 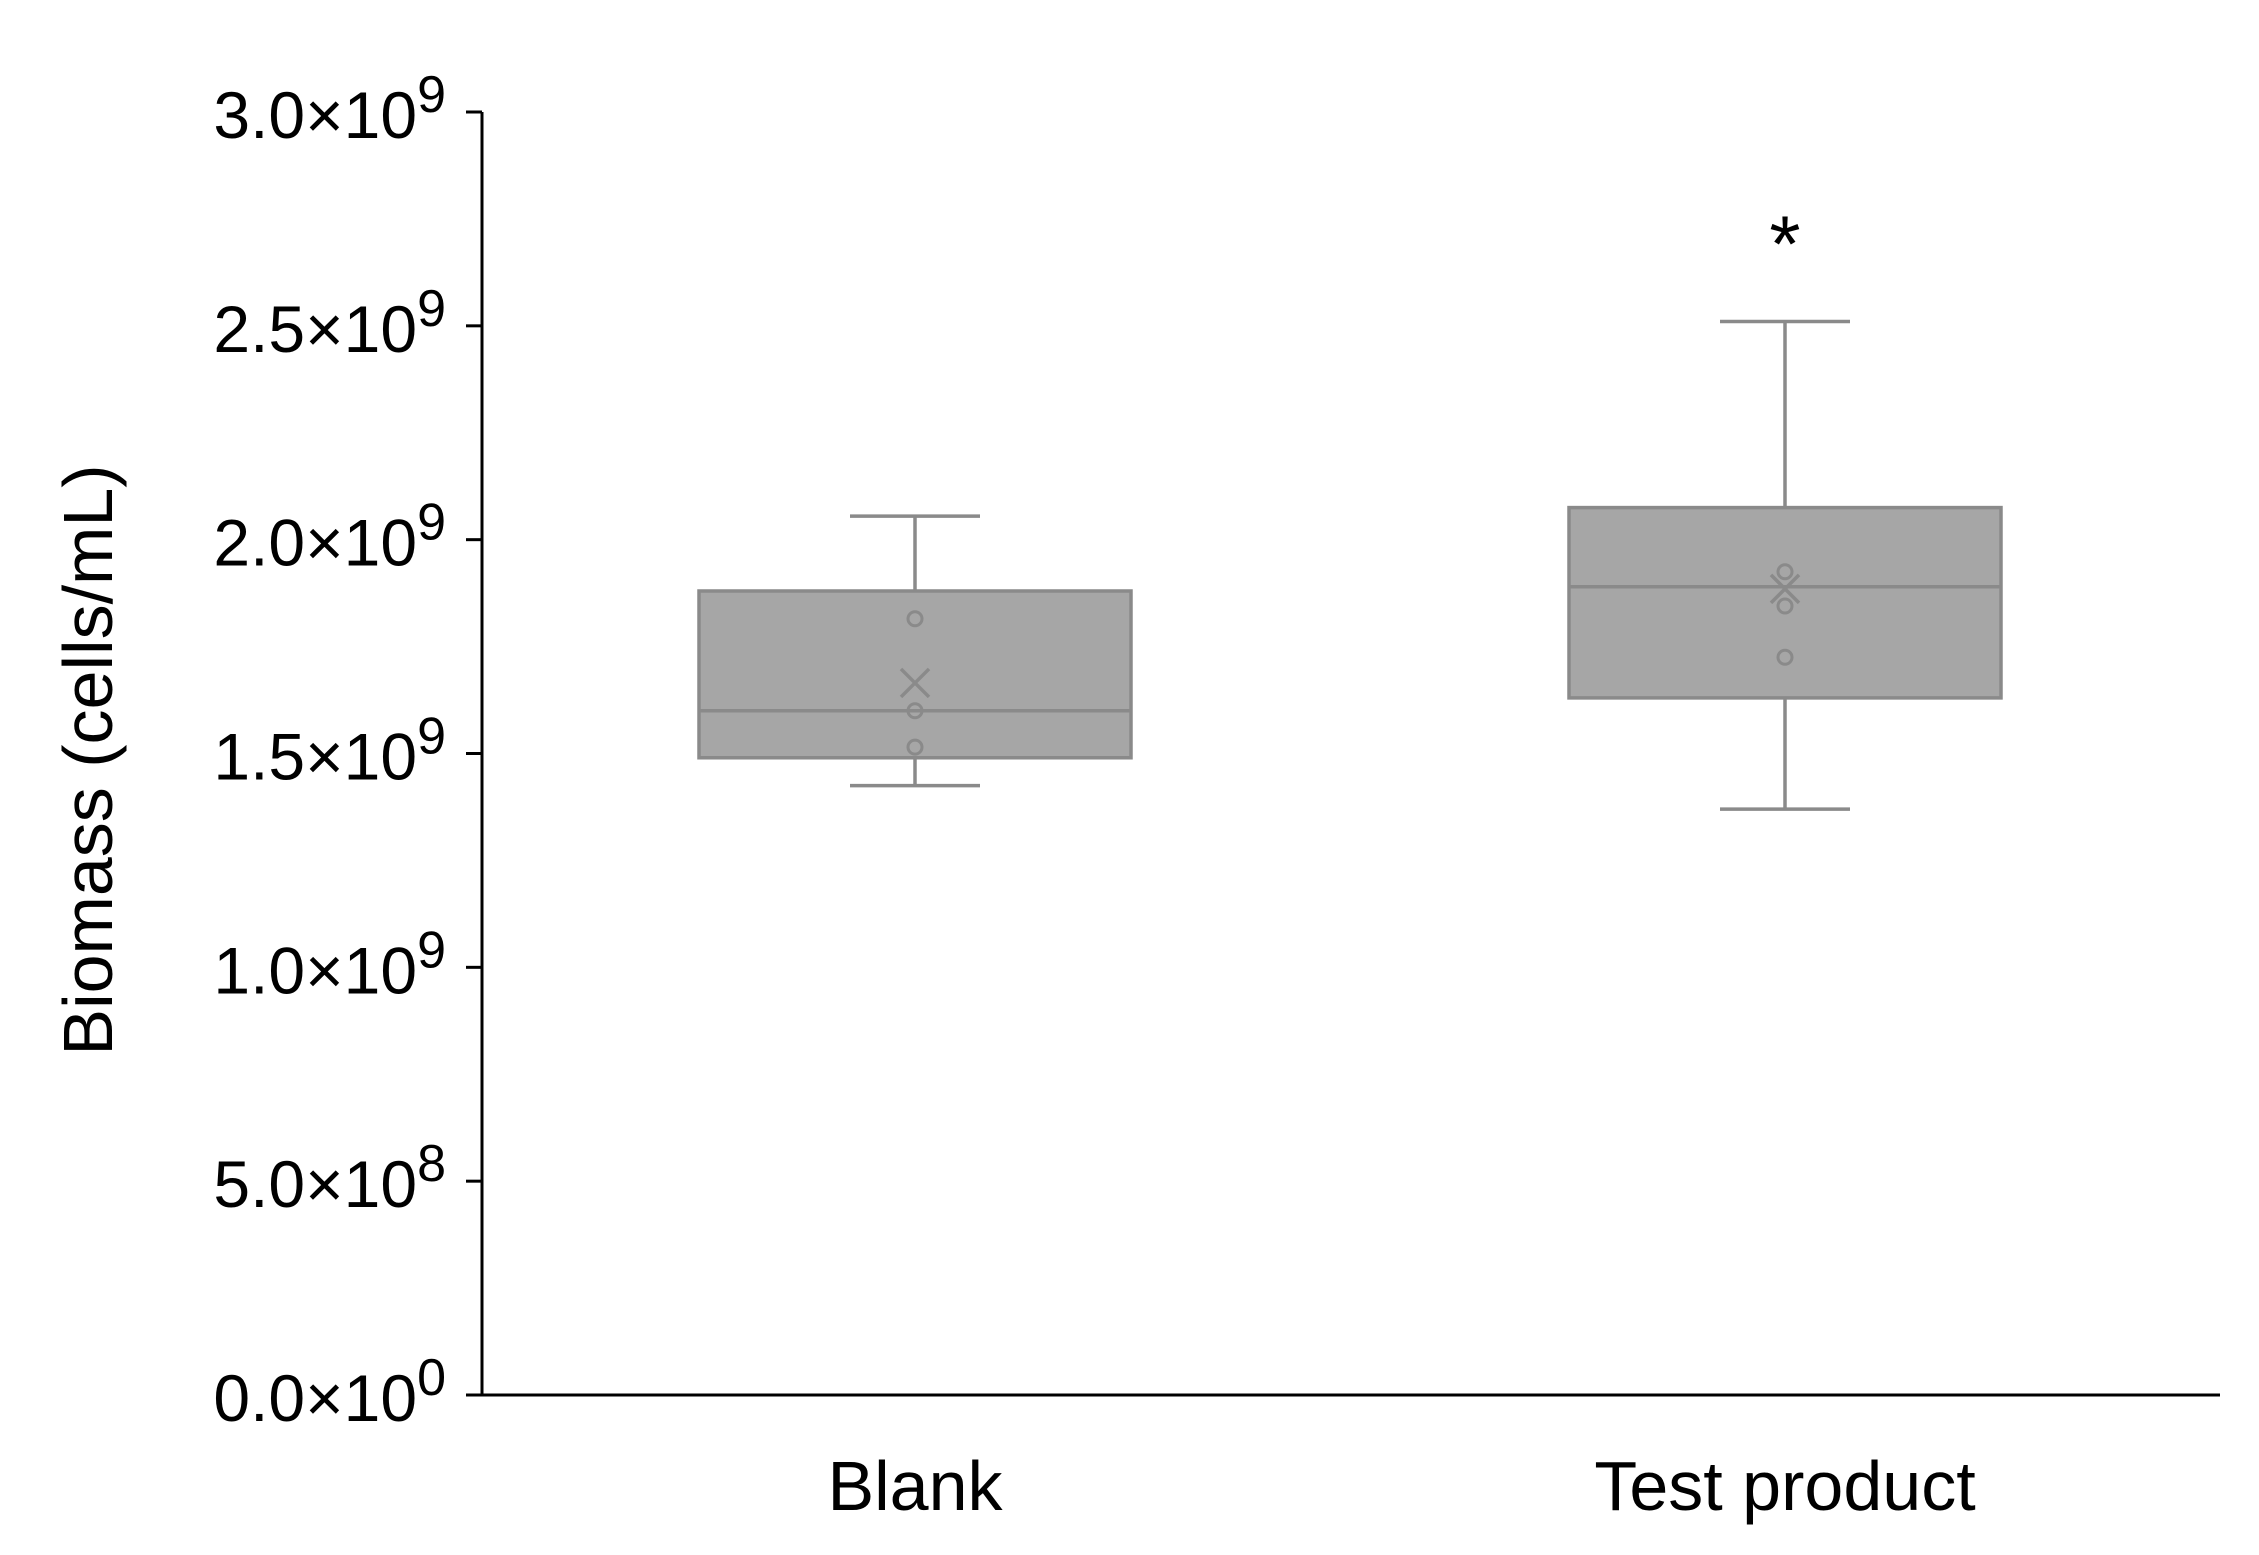 I want to click on y-tick-label: 5.0×10⁸, so click(x=329, y=1178).